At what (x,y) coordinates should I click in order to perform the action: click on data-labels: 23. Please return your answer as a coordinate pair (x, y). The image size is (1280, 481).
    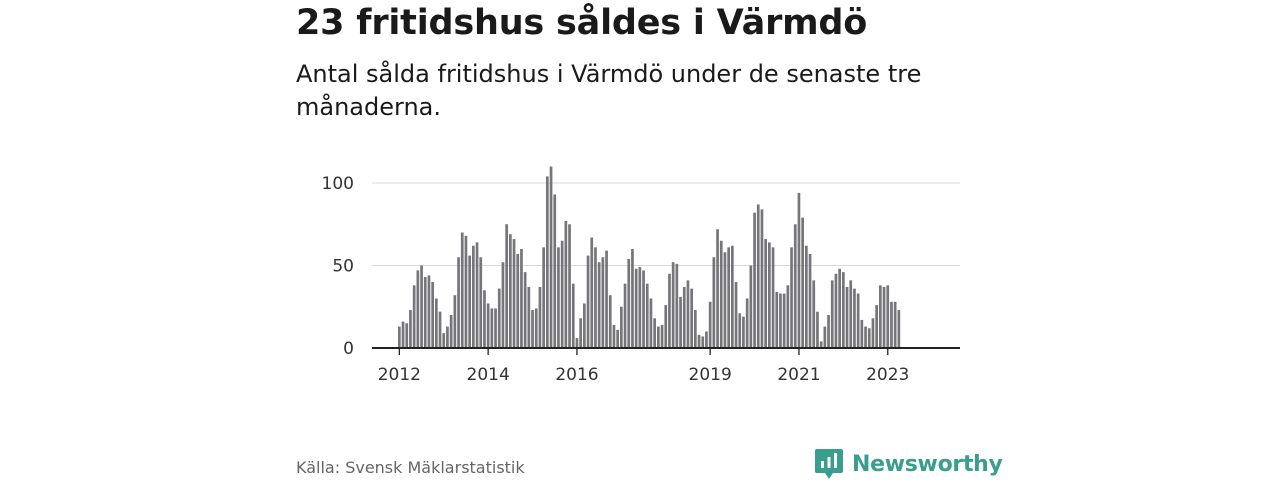
    Looking at the image, I should click on (914, 2).